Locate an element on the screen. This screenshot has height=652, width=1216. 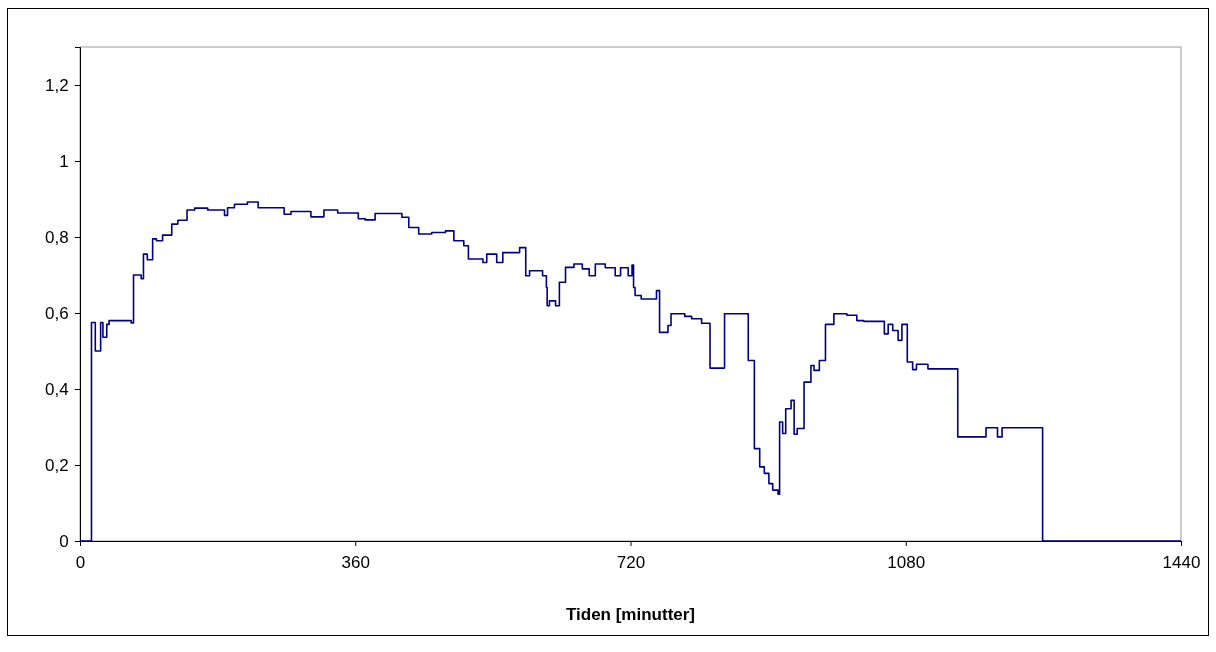
y-tick-label: 0,4 is located at coordinates (56, 389).